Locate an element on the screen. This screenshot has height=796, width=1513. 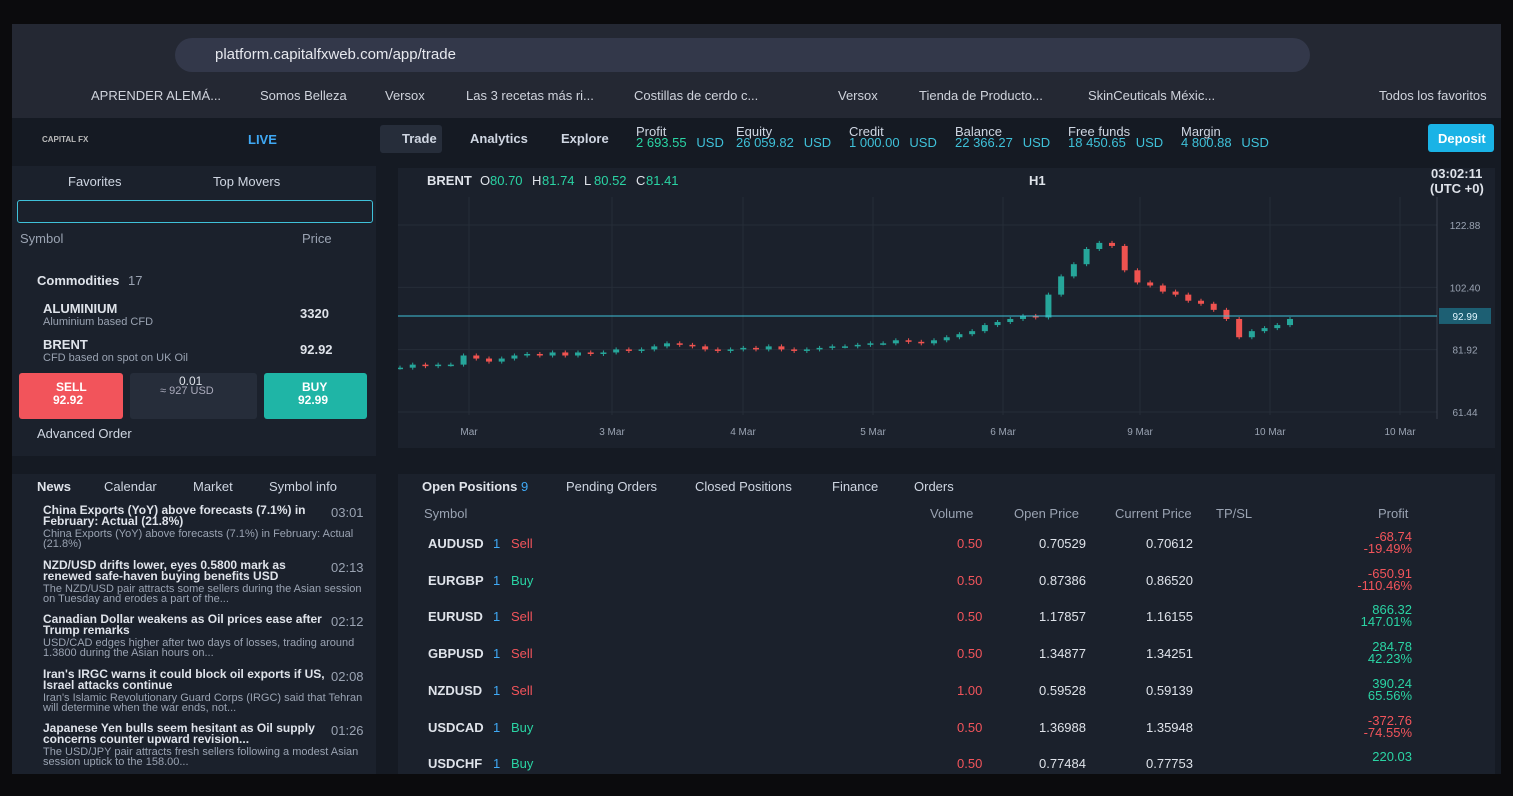
row-open: 1.36988 is located at coordinates (1062, 727).